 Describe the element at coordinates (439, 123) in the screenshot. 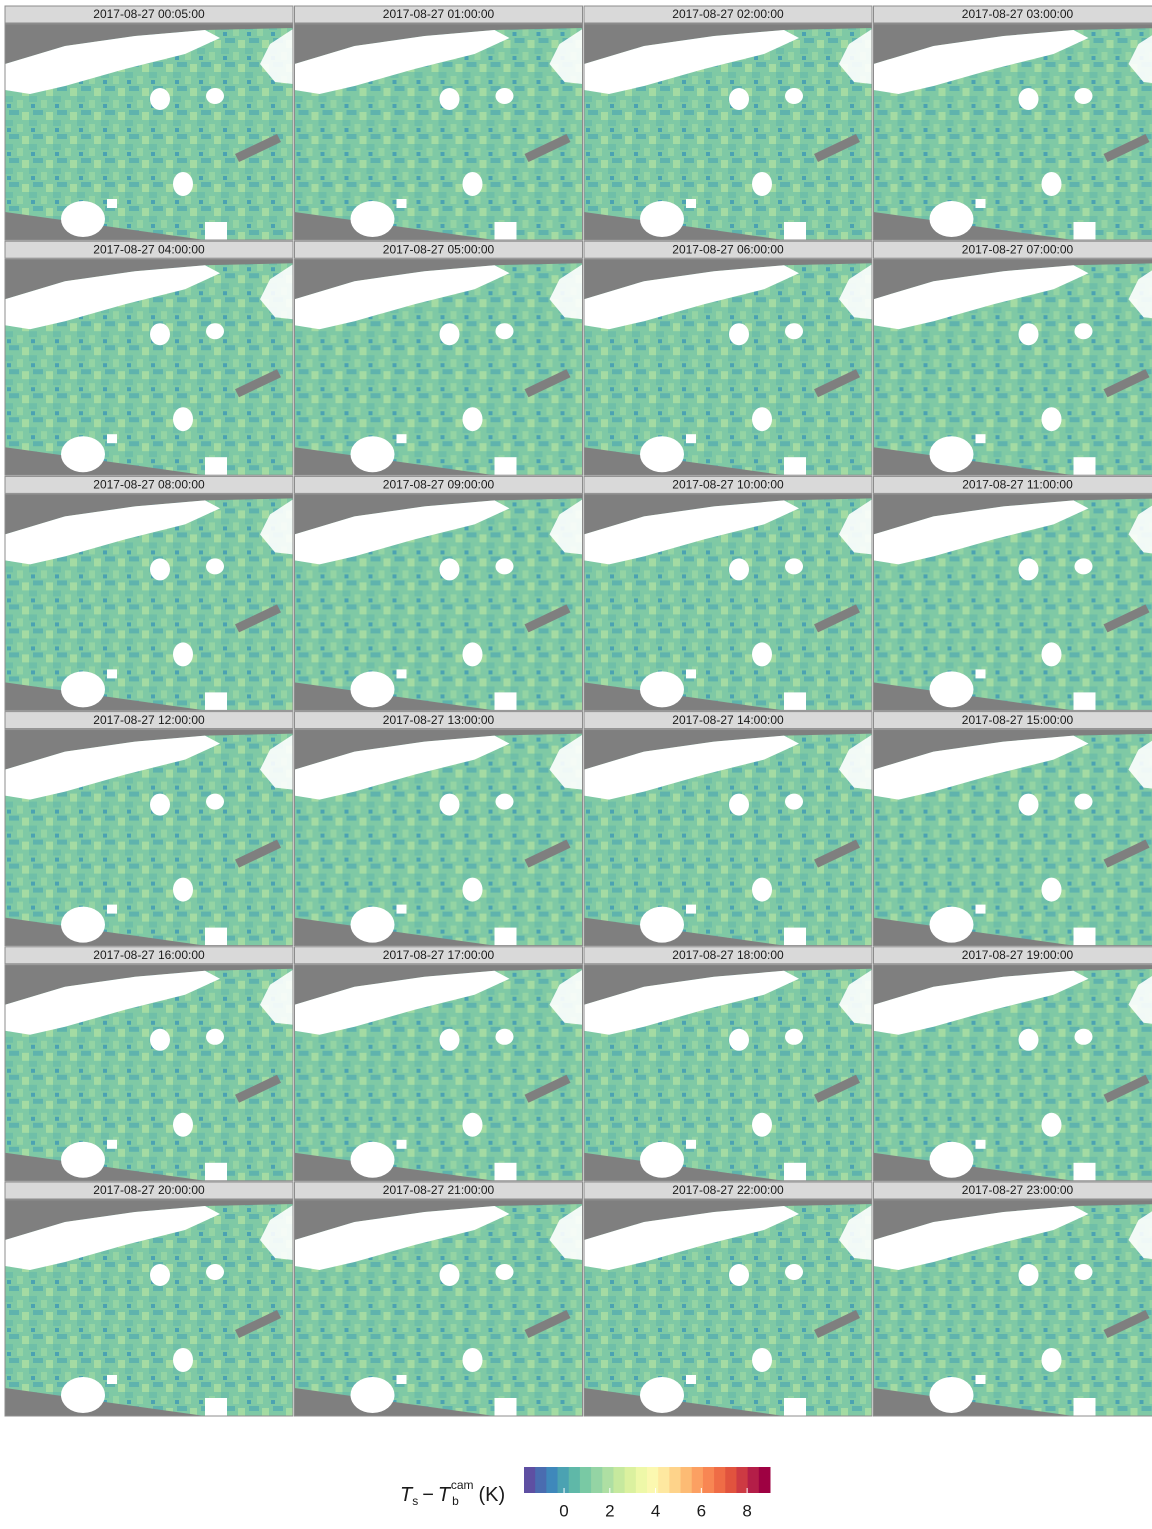

I see `facet: 2017-08-27 01:00:00` at that location.